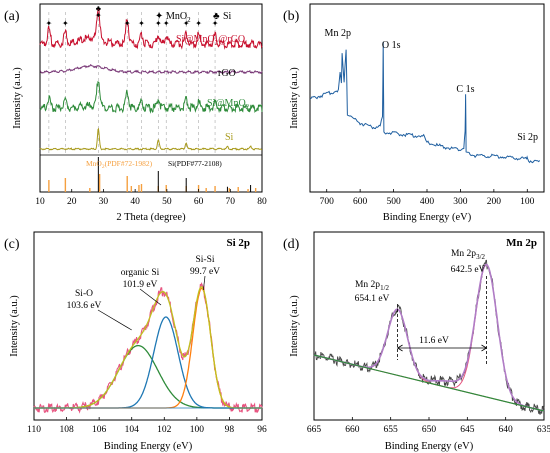  I want to click on panel-b-tick-label: 600, so click(360, 202).